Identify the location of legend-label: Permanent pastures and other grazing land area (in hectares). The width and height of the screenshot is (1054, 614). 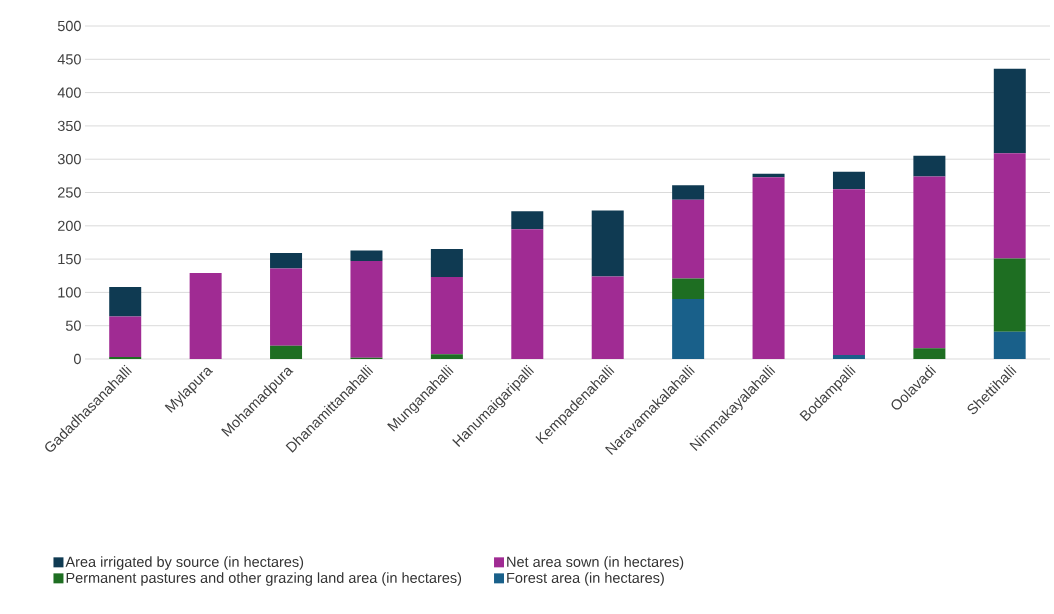
(264, 579).